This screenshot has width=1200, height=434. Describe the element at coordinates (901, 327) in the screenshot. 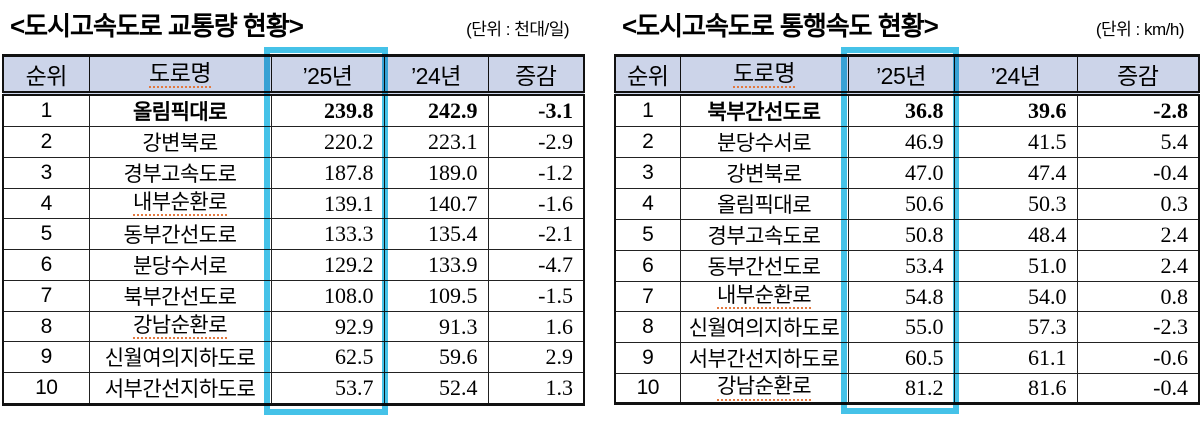

I see `value-2025-cell: 55.0` at that location.